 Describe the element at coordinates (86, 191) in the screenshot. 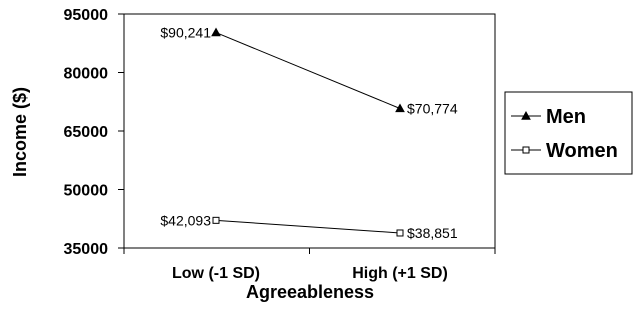

I see `y-tick-label: 50000` at that location.